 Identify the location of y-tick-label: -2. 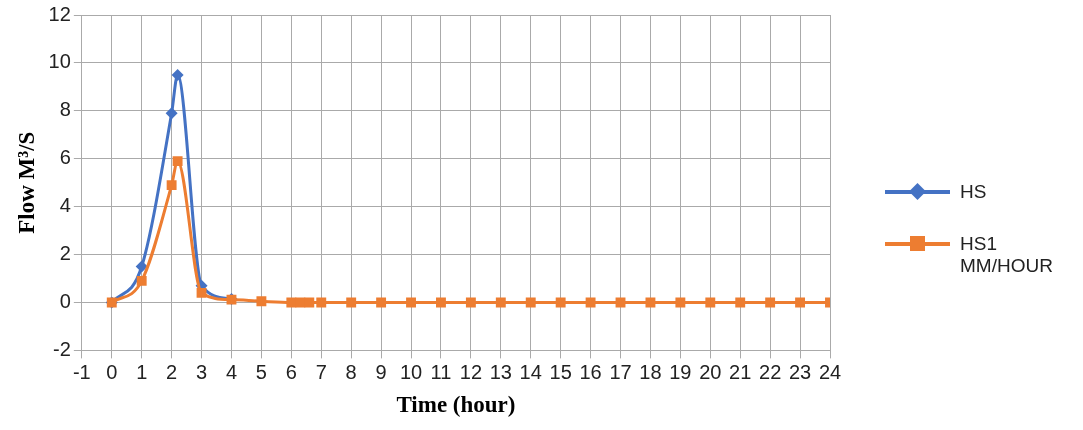
(62, 348).